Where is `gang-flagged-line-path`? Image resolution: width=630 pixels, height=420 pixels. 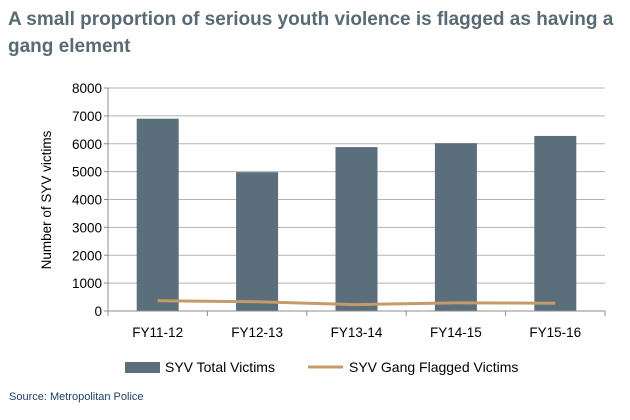 gang-flagged-line-path is located at coordinates (356, 303).